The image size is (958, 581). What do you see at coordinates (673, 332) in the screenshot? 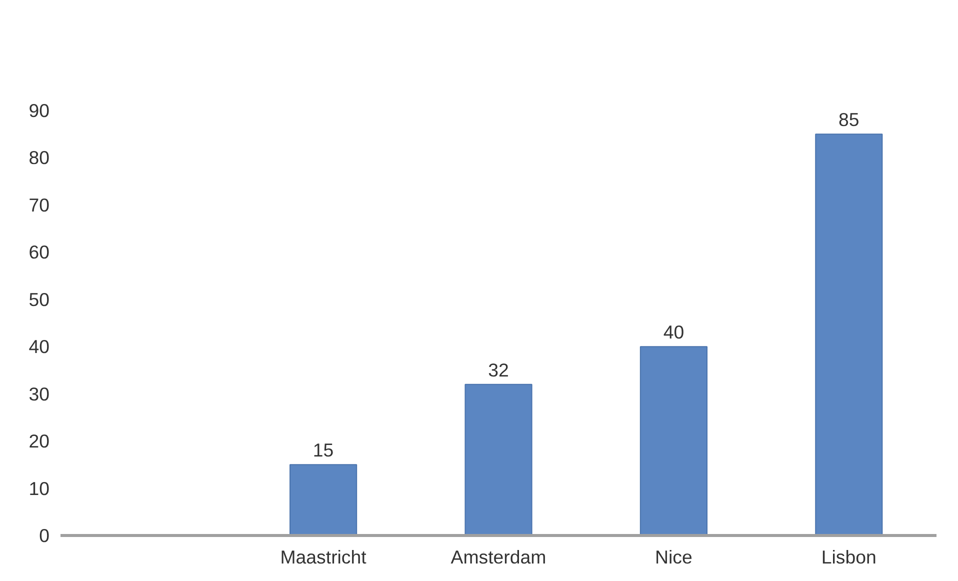
I see `data-label: 40` at bounding box center [673, 332].